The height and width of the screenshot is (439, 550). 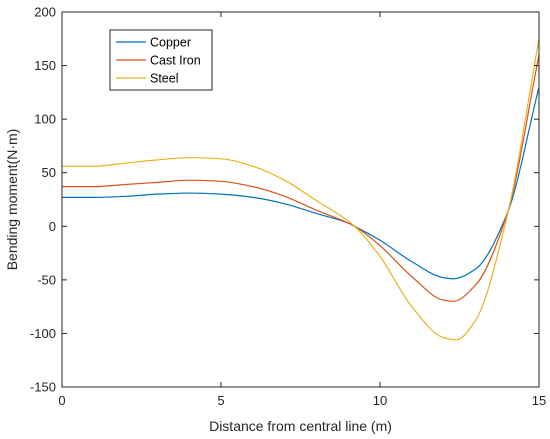 I want to click on y-axis-label: Bending moment(N·m), so click(x=12, y=200).